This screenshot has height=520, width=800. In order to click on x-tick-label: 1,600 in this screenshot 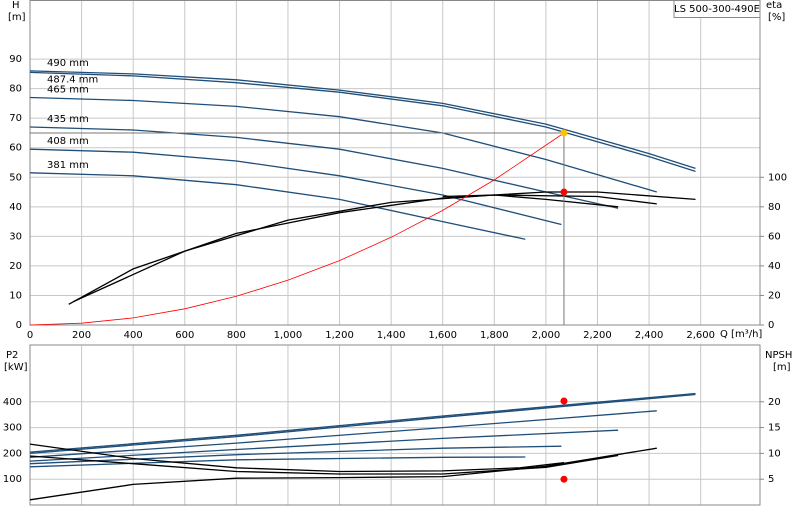, I will do `click(442, 335)`.